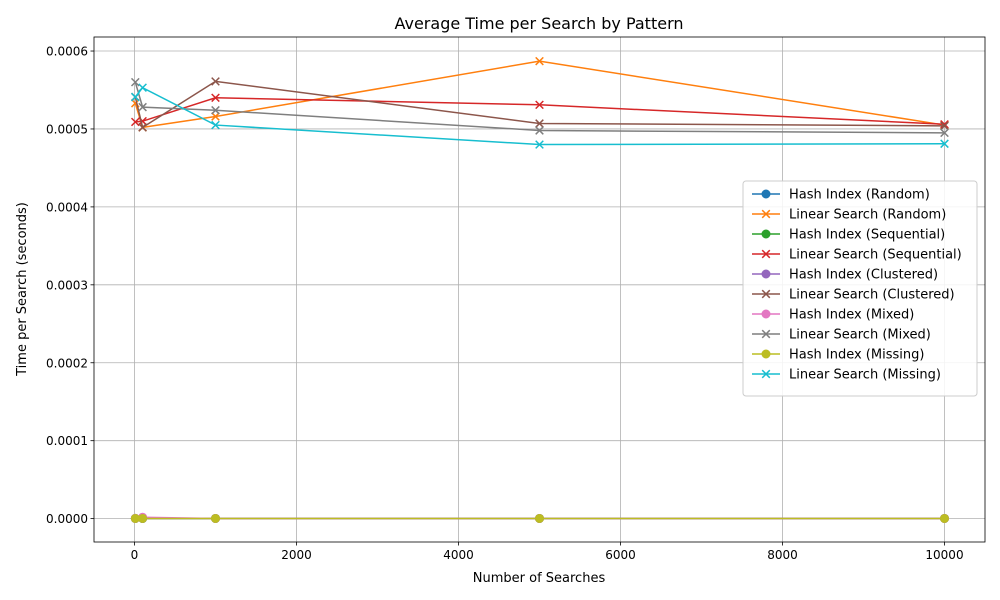 Image resolution: width=1000 pixels, height=600 pixels. I want to click on legend-label: Linear Search (Random), so click(867, 215).